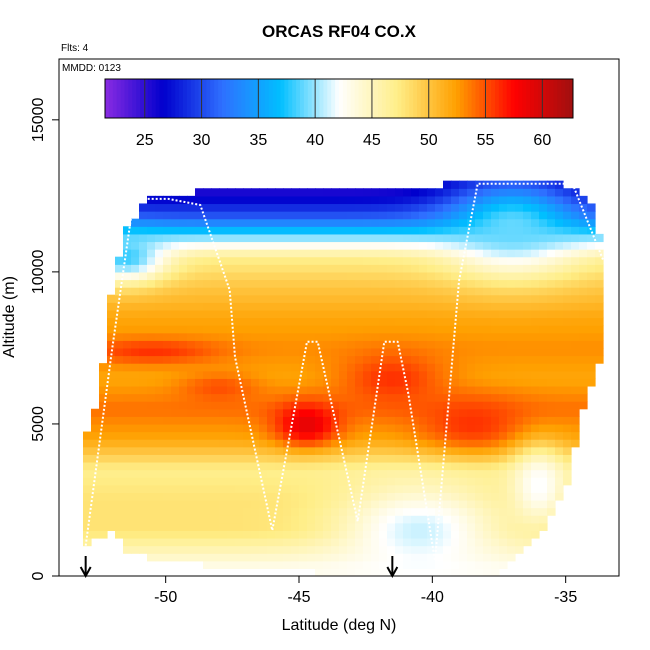 This screenshot has width=650, height=650. I want to click on colorbar-tick-label: 60, so click(542, 140).